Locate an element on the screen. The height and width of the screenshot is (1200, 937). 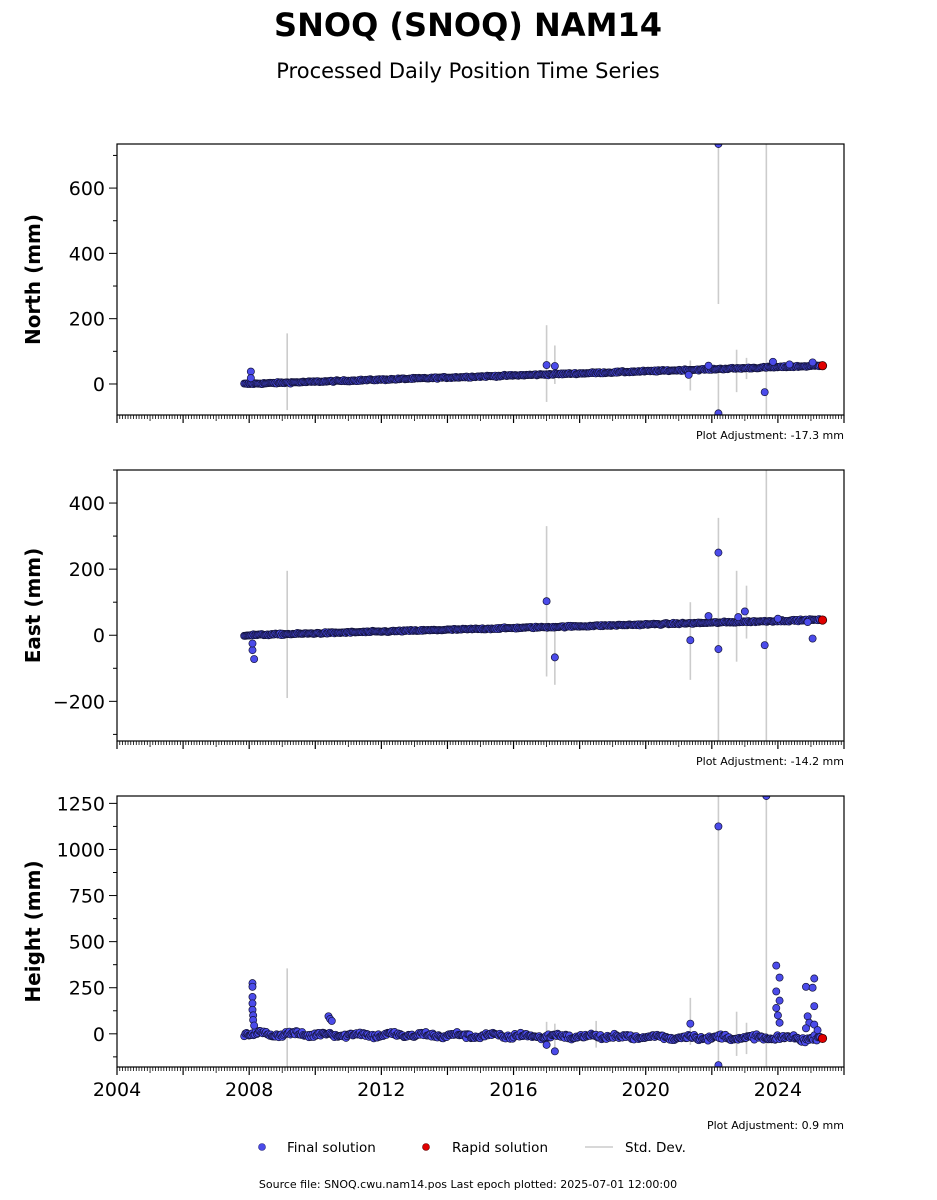
legend: Final solution Rapid solution Std. Dev. is located at coordinates (472, 1148).